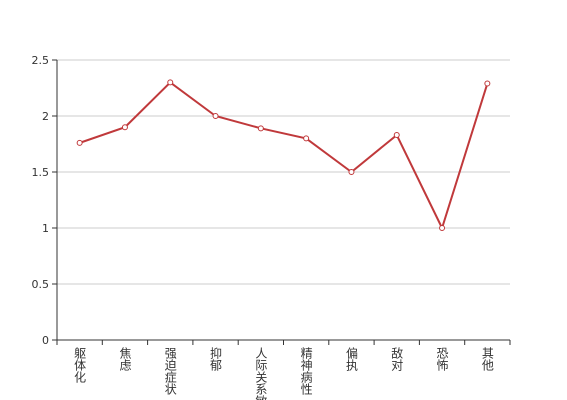 The image size is (567, 400). I want to click on x-tick-label: 人际关系敏感, so click(261, 373).